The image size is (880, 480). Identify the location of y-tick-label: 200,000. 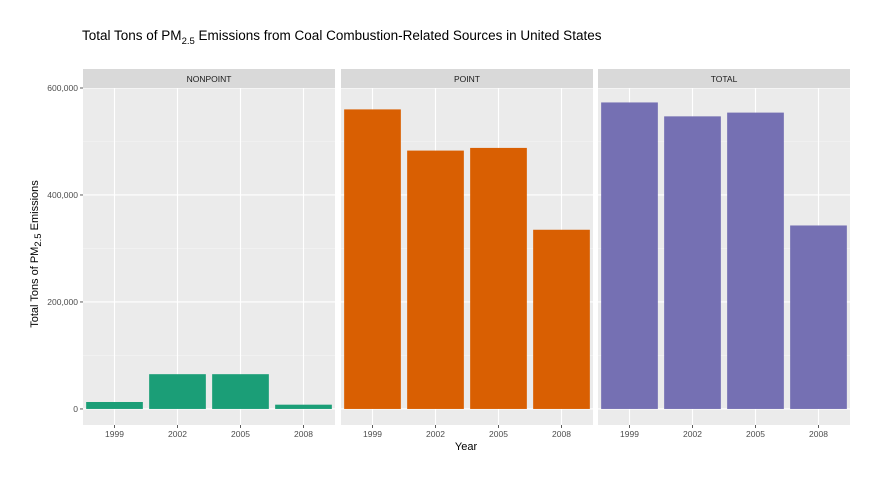
(62, 302).